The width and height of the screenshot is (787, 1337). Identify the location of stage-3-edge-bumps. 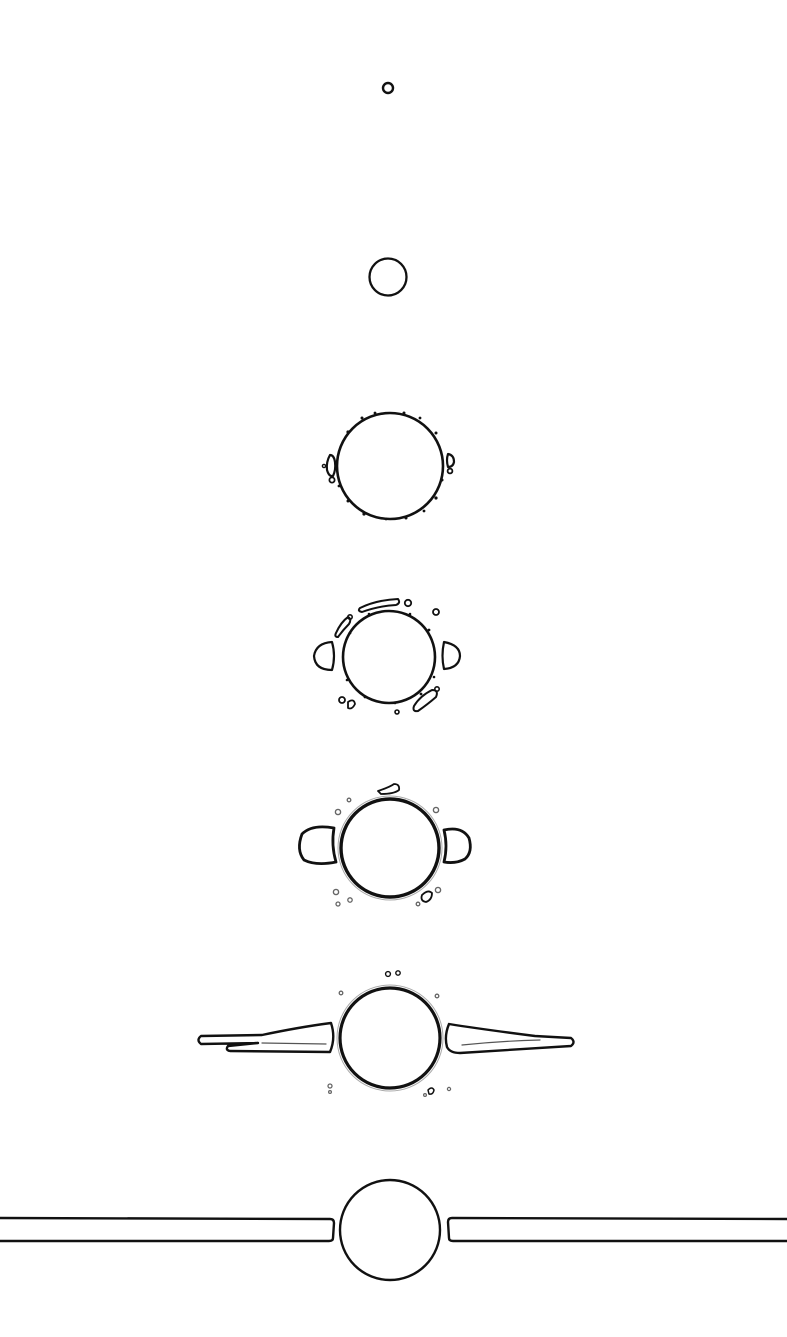
(390, 466).